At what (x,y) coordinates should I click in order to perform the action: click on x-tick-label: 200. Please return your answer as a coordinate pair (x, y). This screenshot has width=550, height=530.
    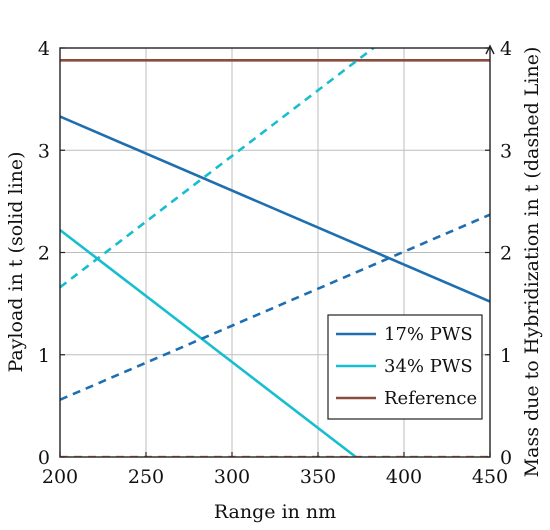
    Looking at the image, I should click on (60, 477).